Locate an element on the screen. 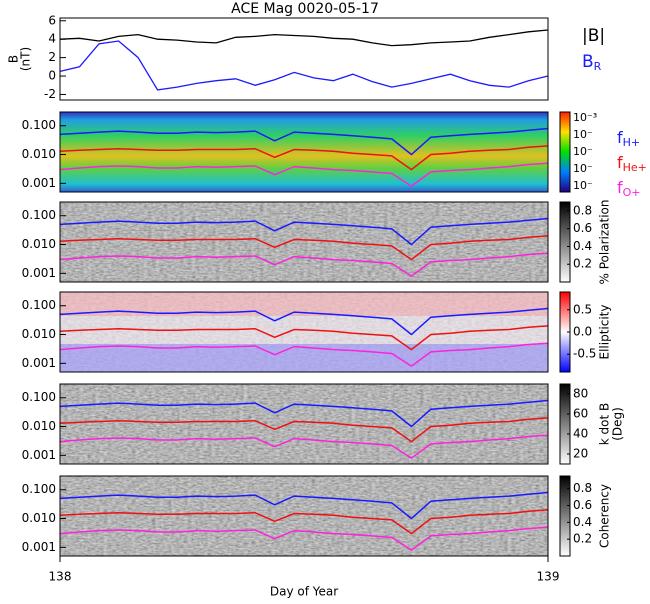 Image resolution: width=650 pixels, height=604 pixels. x-tick-label: 139 is located at coordinates (548, 577).